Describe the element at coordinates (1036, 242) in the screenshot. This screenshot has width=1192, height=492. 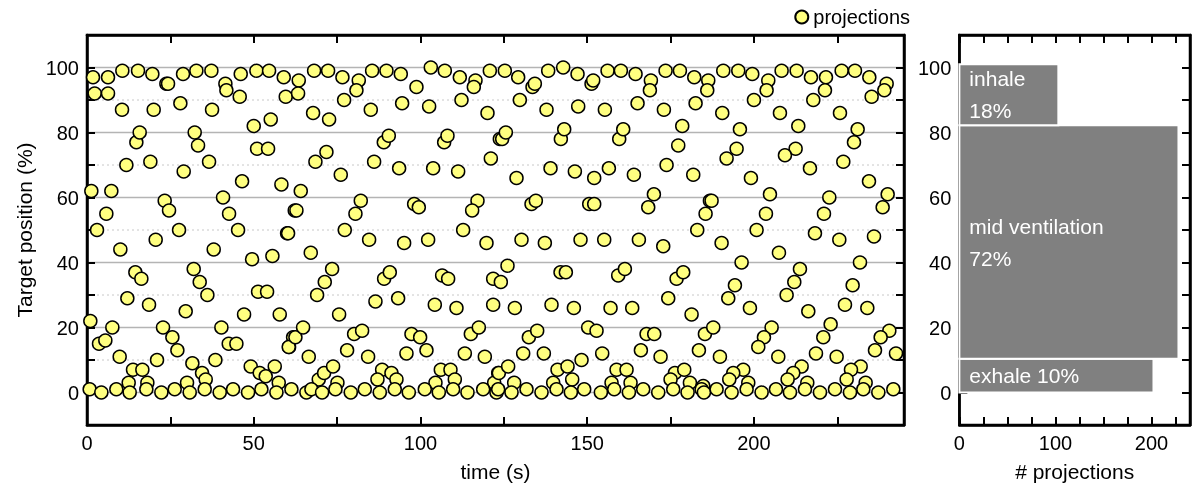
I see `annotation: mid ventilation 72%` at that location.